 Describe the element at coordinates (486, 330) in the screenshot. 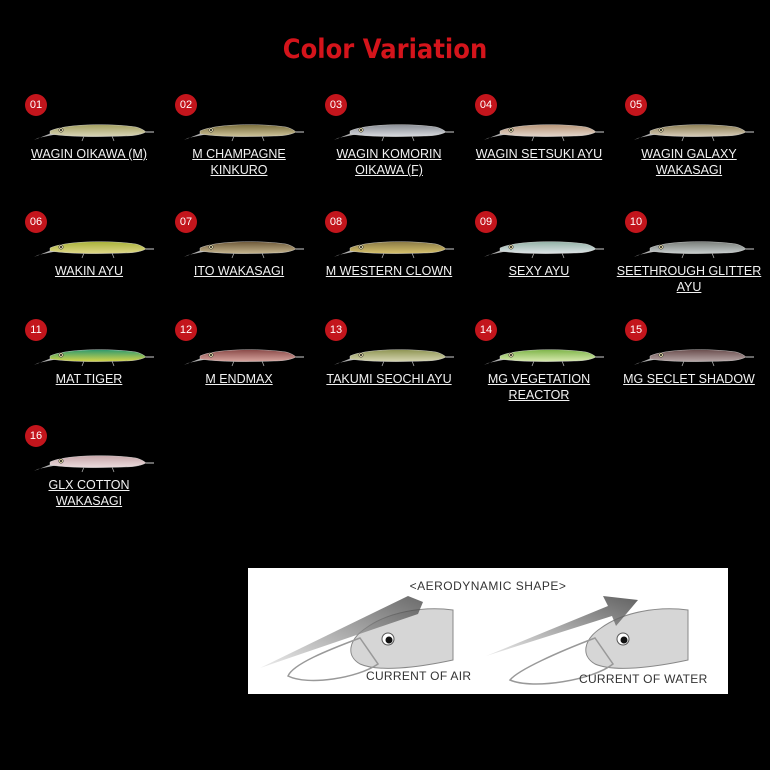

I see `color-number-badge: 14` at that location.